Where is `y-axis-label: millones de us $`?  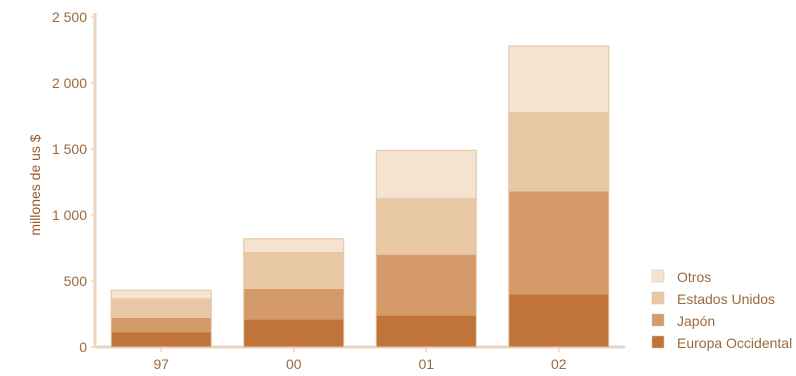
y-axis-label: millones de us $ is located at coordinates (35, 184).